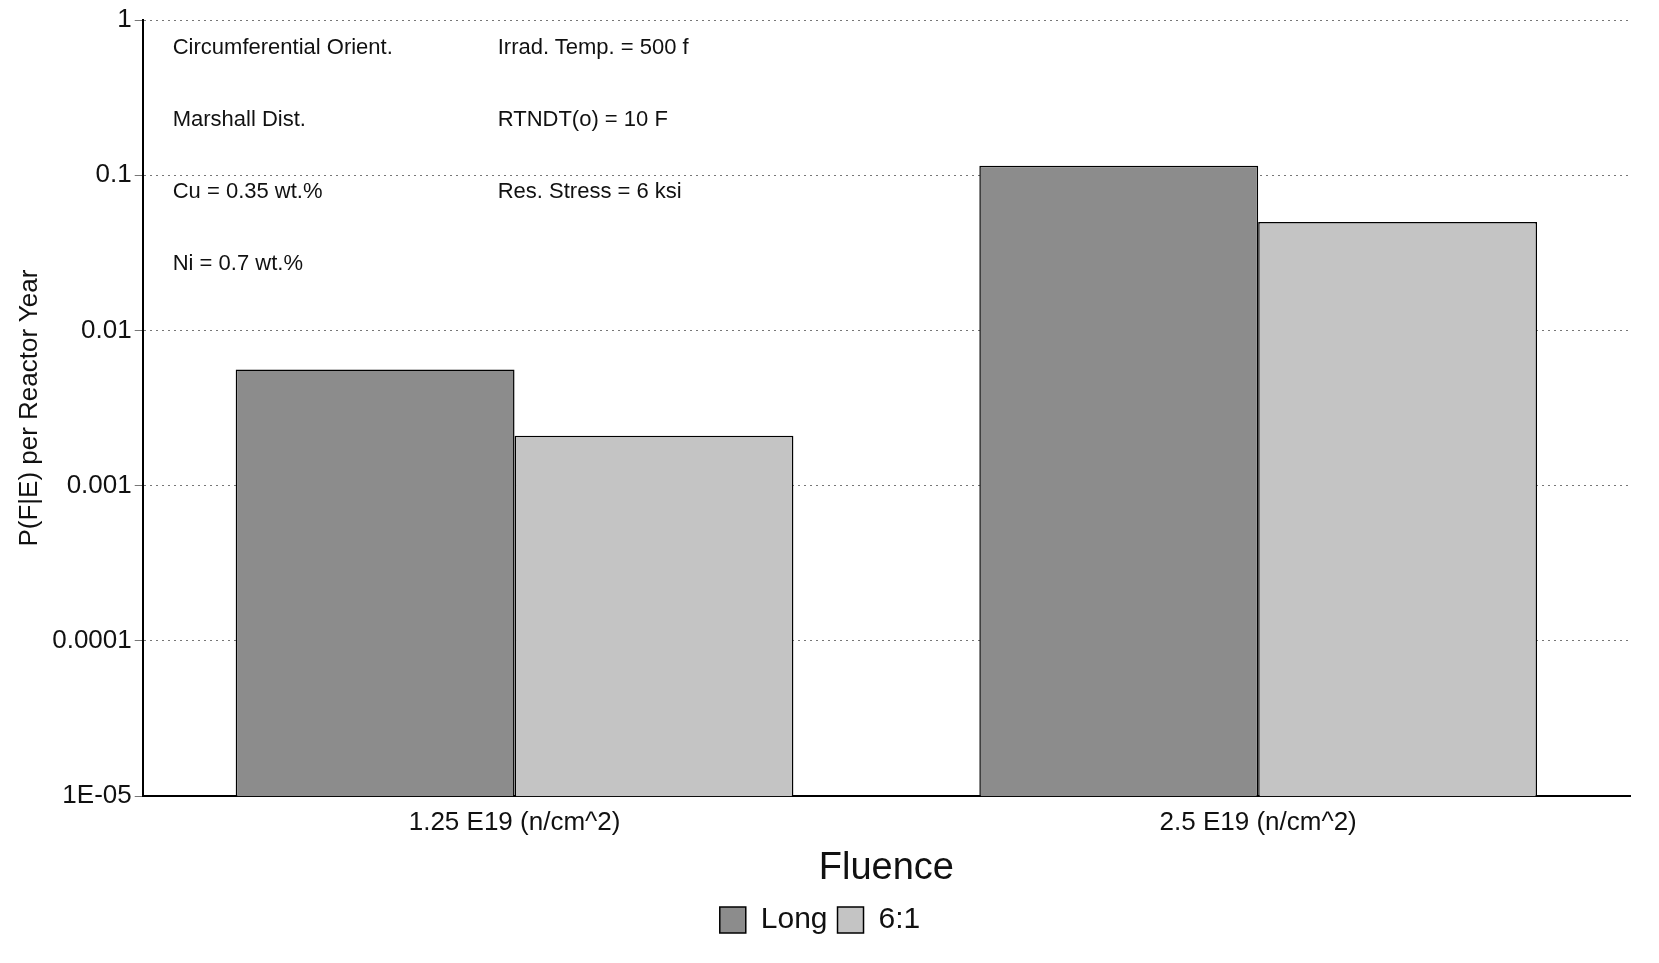 Image resolution: width=1659 pixels, height=963 pixels. What do you see at coordinates (237, 263) in the screenshot?
I see `annotation: Ni = 0.7 wt.%` at bounding box center [237, 263].